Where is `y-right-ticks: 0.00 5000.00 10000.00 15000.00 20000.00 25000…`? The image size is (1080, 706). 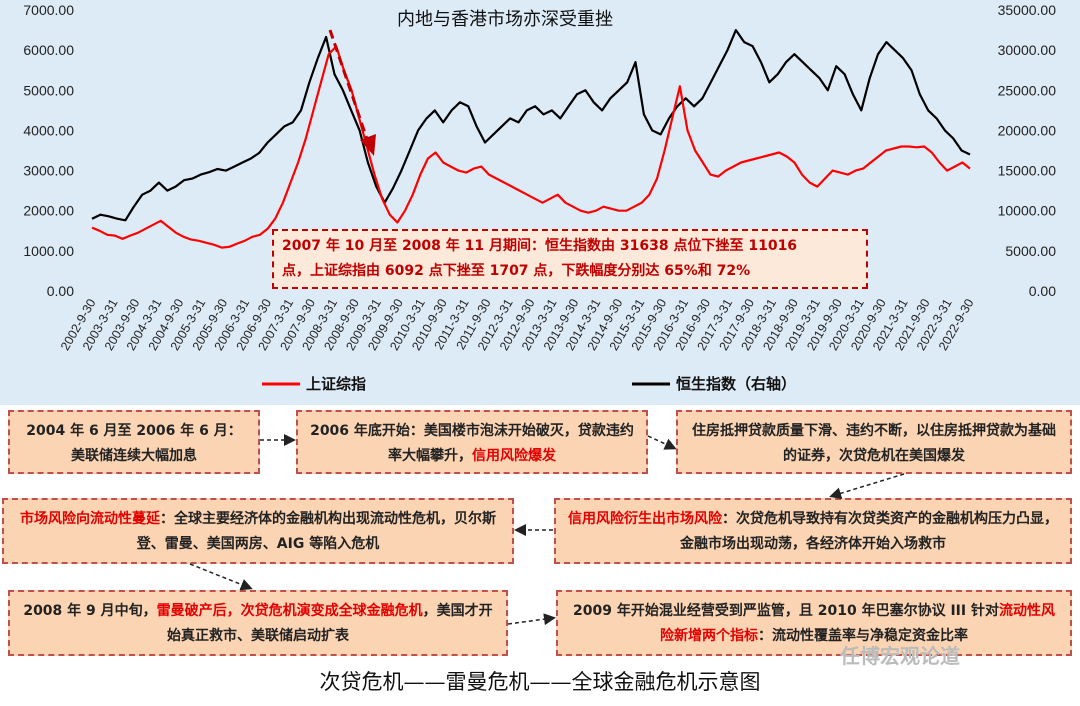 y-right-ticks: 0.00 5000.00 10000.00 15000.00 20000.00 25000… is located at coordinates (1027, 150).